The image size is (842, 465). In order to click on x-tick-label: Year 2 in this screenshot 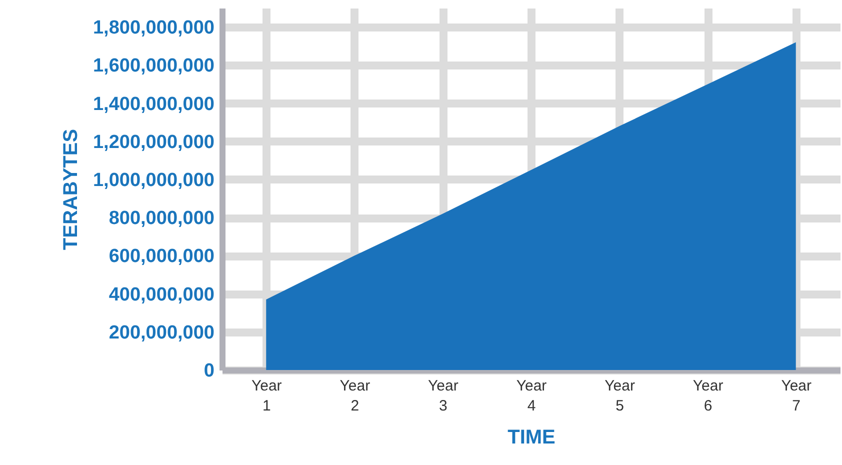, I will do `click(355, 396)`.